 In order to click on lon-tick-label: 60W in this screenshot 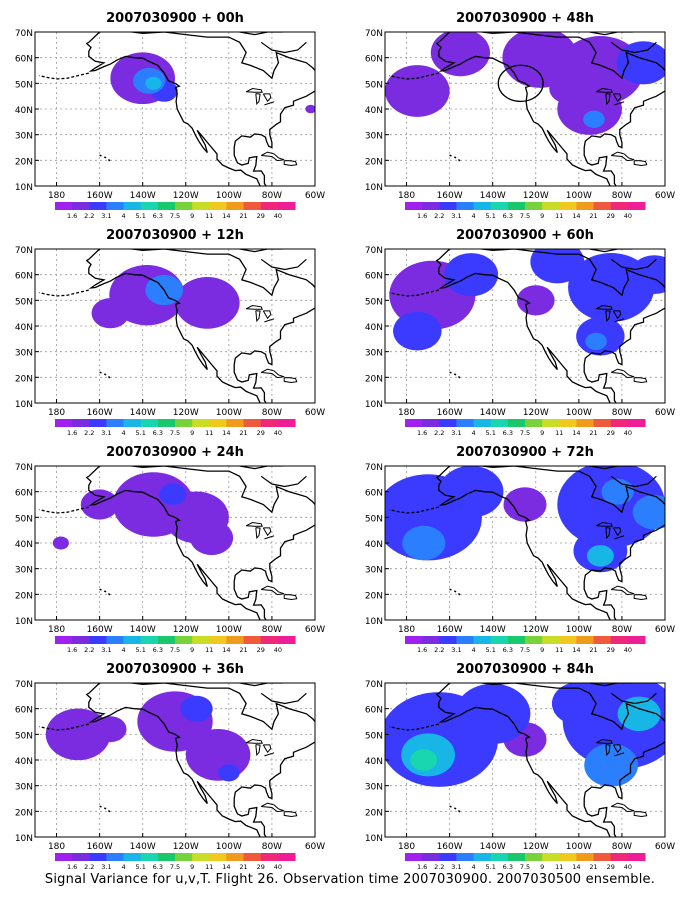, I will do `click(665, 413)`.